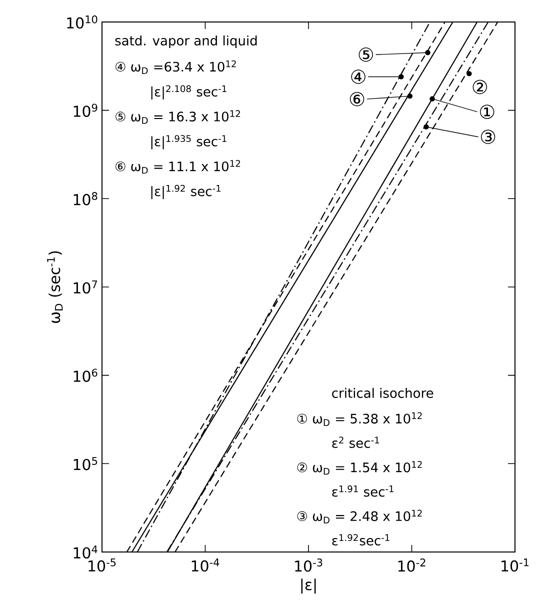 The image size is (559, 603). What do you see at coordinates (188, 92) in the screenshot?
I see `annotation: |ε|$^{2.108}$ sec$^{-1}$` at bounding box center [188, 92].